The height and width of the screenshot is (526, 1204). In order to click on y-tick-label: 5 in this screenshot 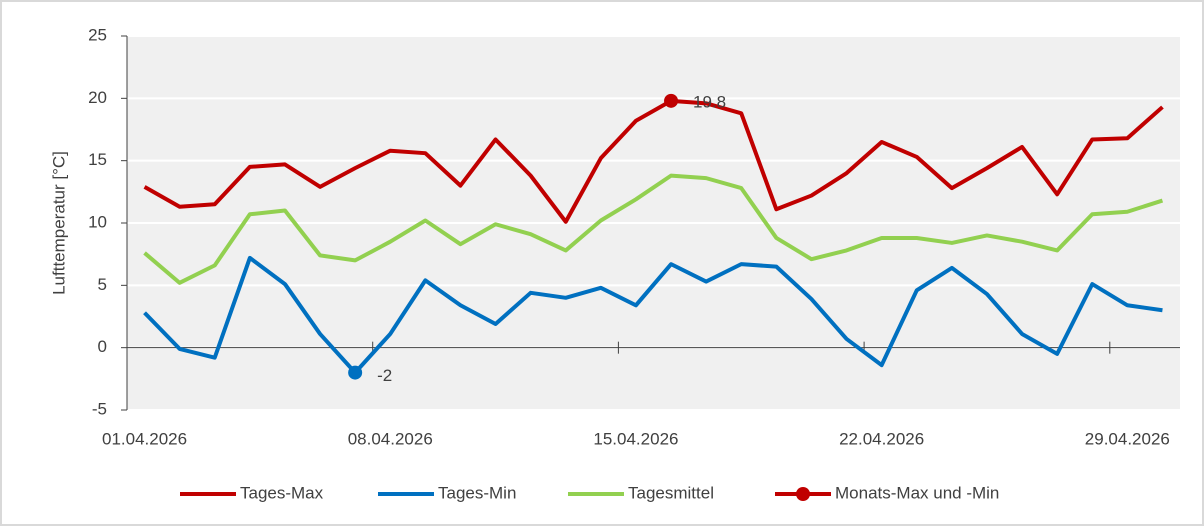, I will do `click(102, 284)`.